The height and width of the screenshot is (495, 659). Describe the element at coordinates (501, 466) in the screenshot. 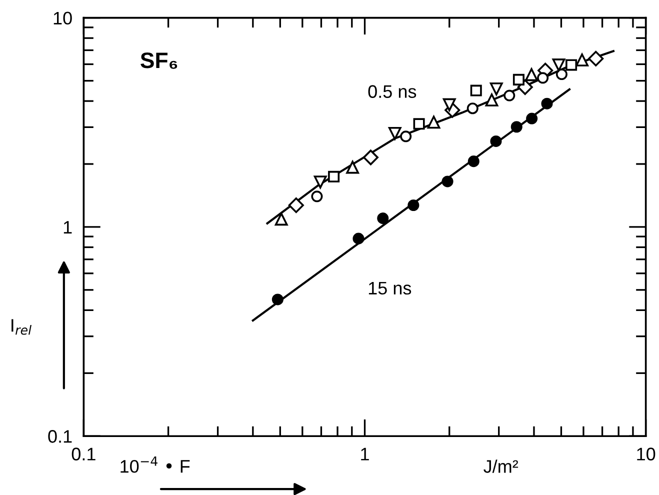

I see `text: J/m²` at that location.